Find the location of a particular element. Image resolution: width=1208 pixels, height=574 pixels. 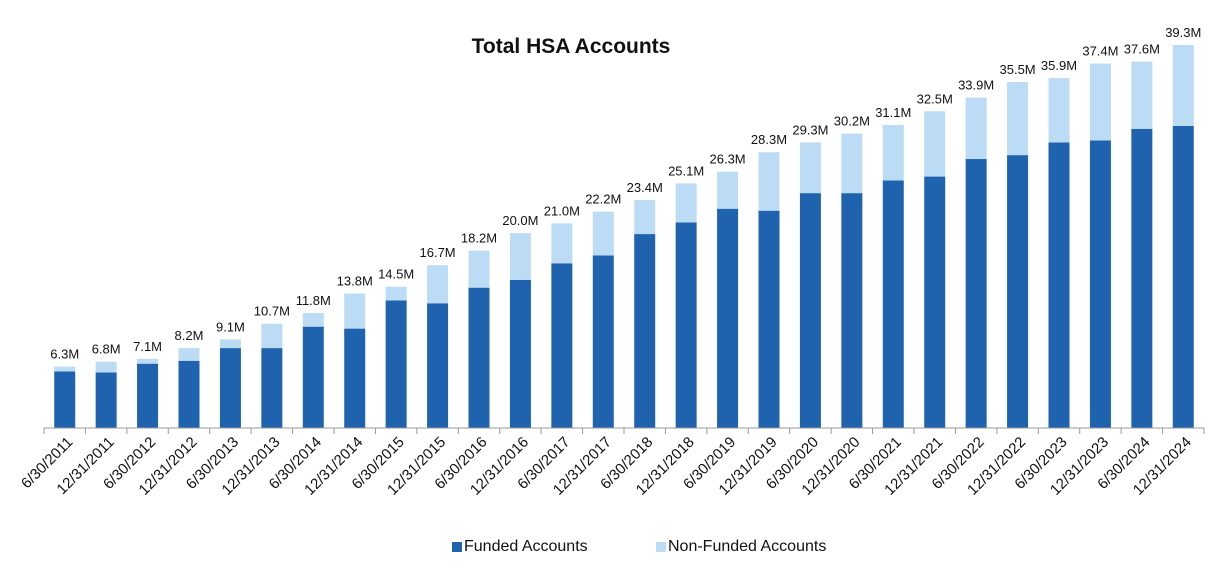

total-label: 25.1M is located at coordinates (686, 170).